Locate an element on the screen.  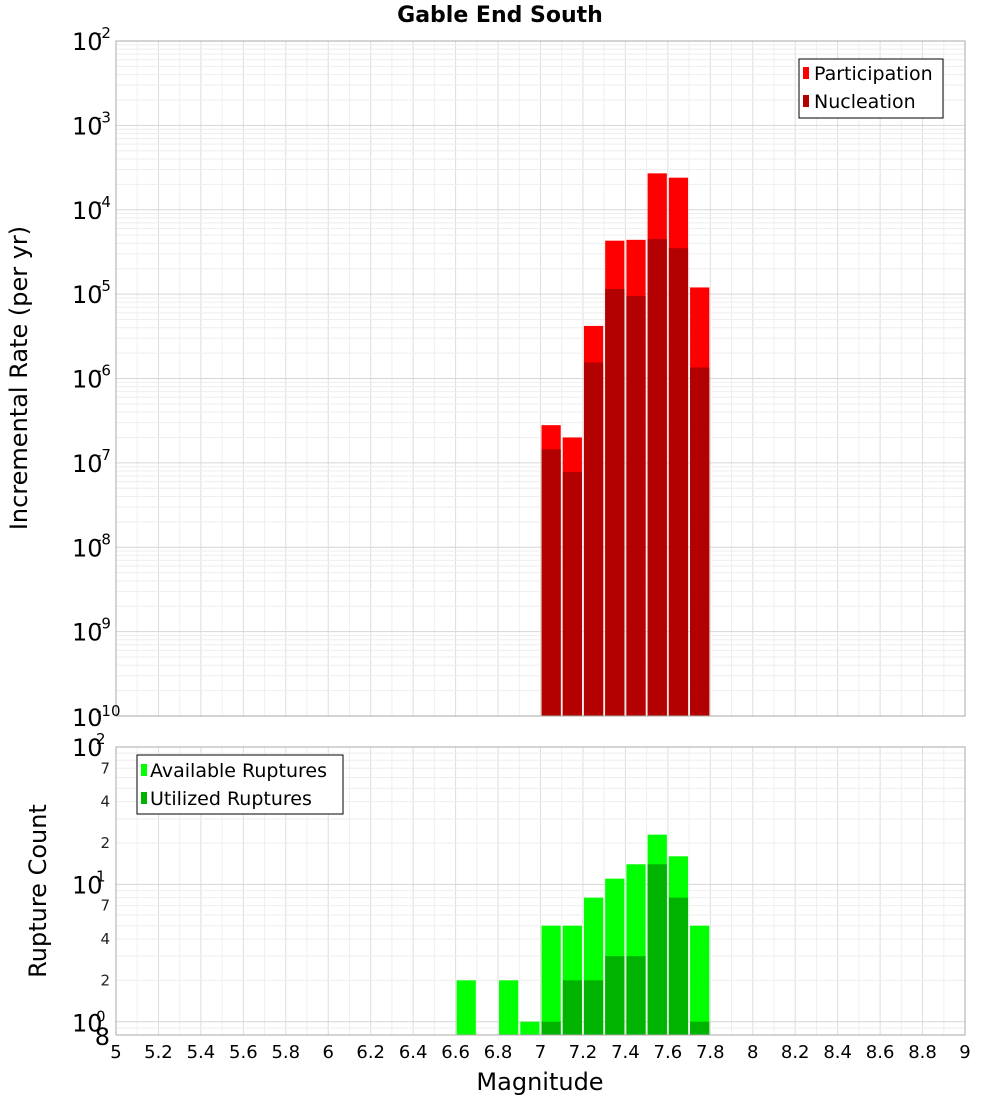
x-tick-label: 6.8 is located at coordinates (498, 1052).